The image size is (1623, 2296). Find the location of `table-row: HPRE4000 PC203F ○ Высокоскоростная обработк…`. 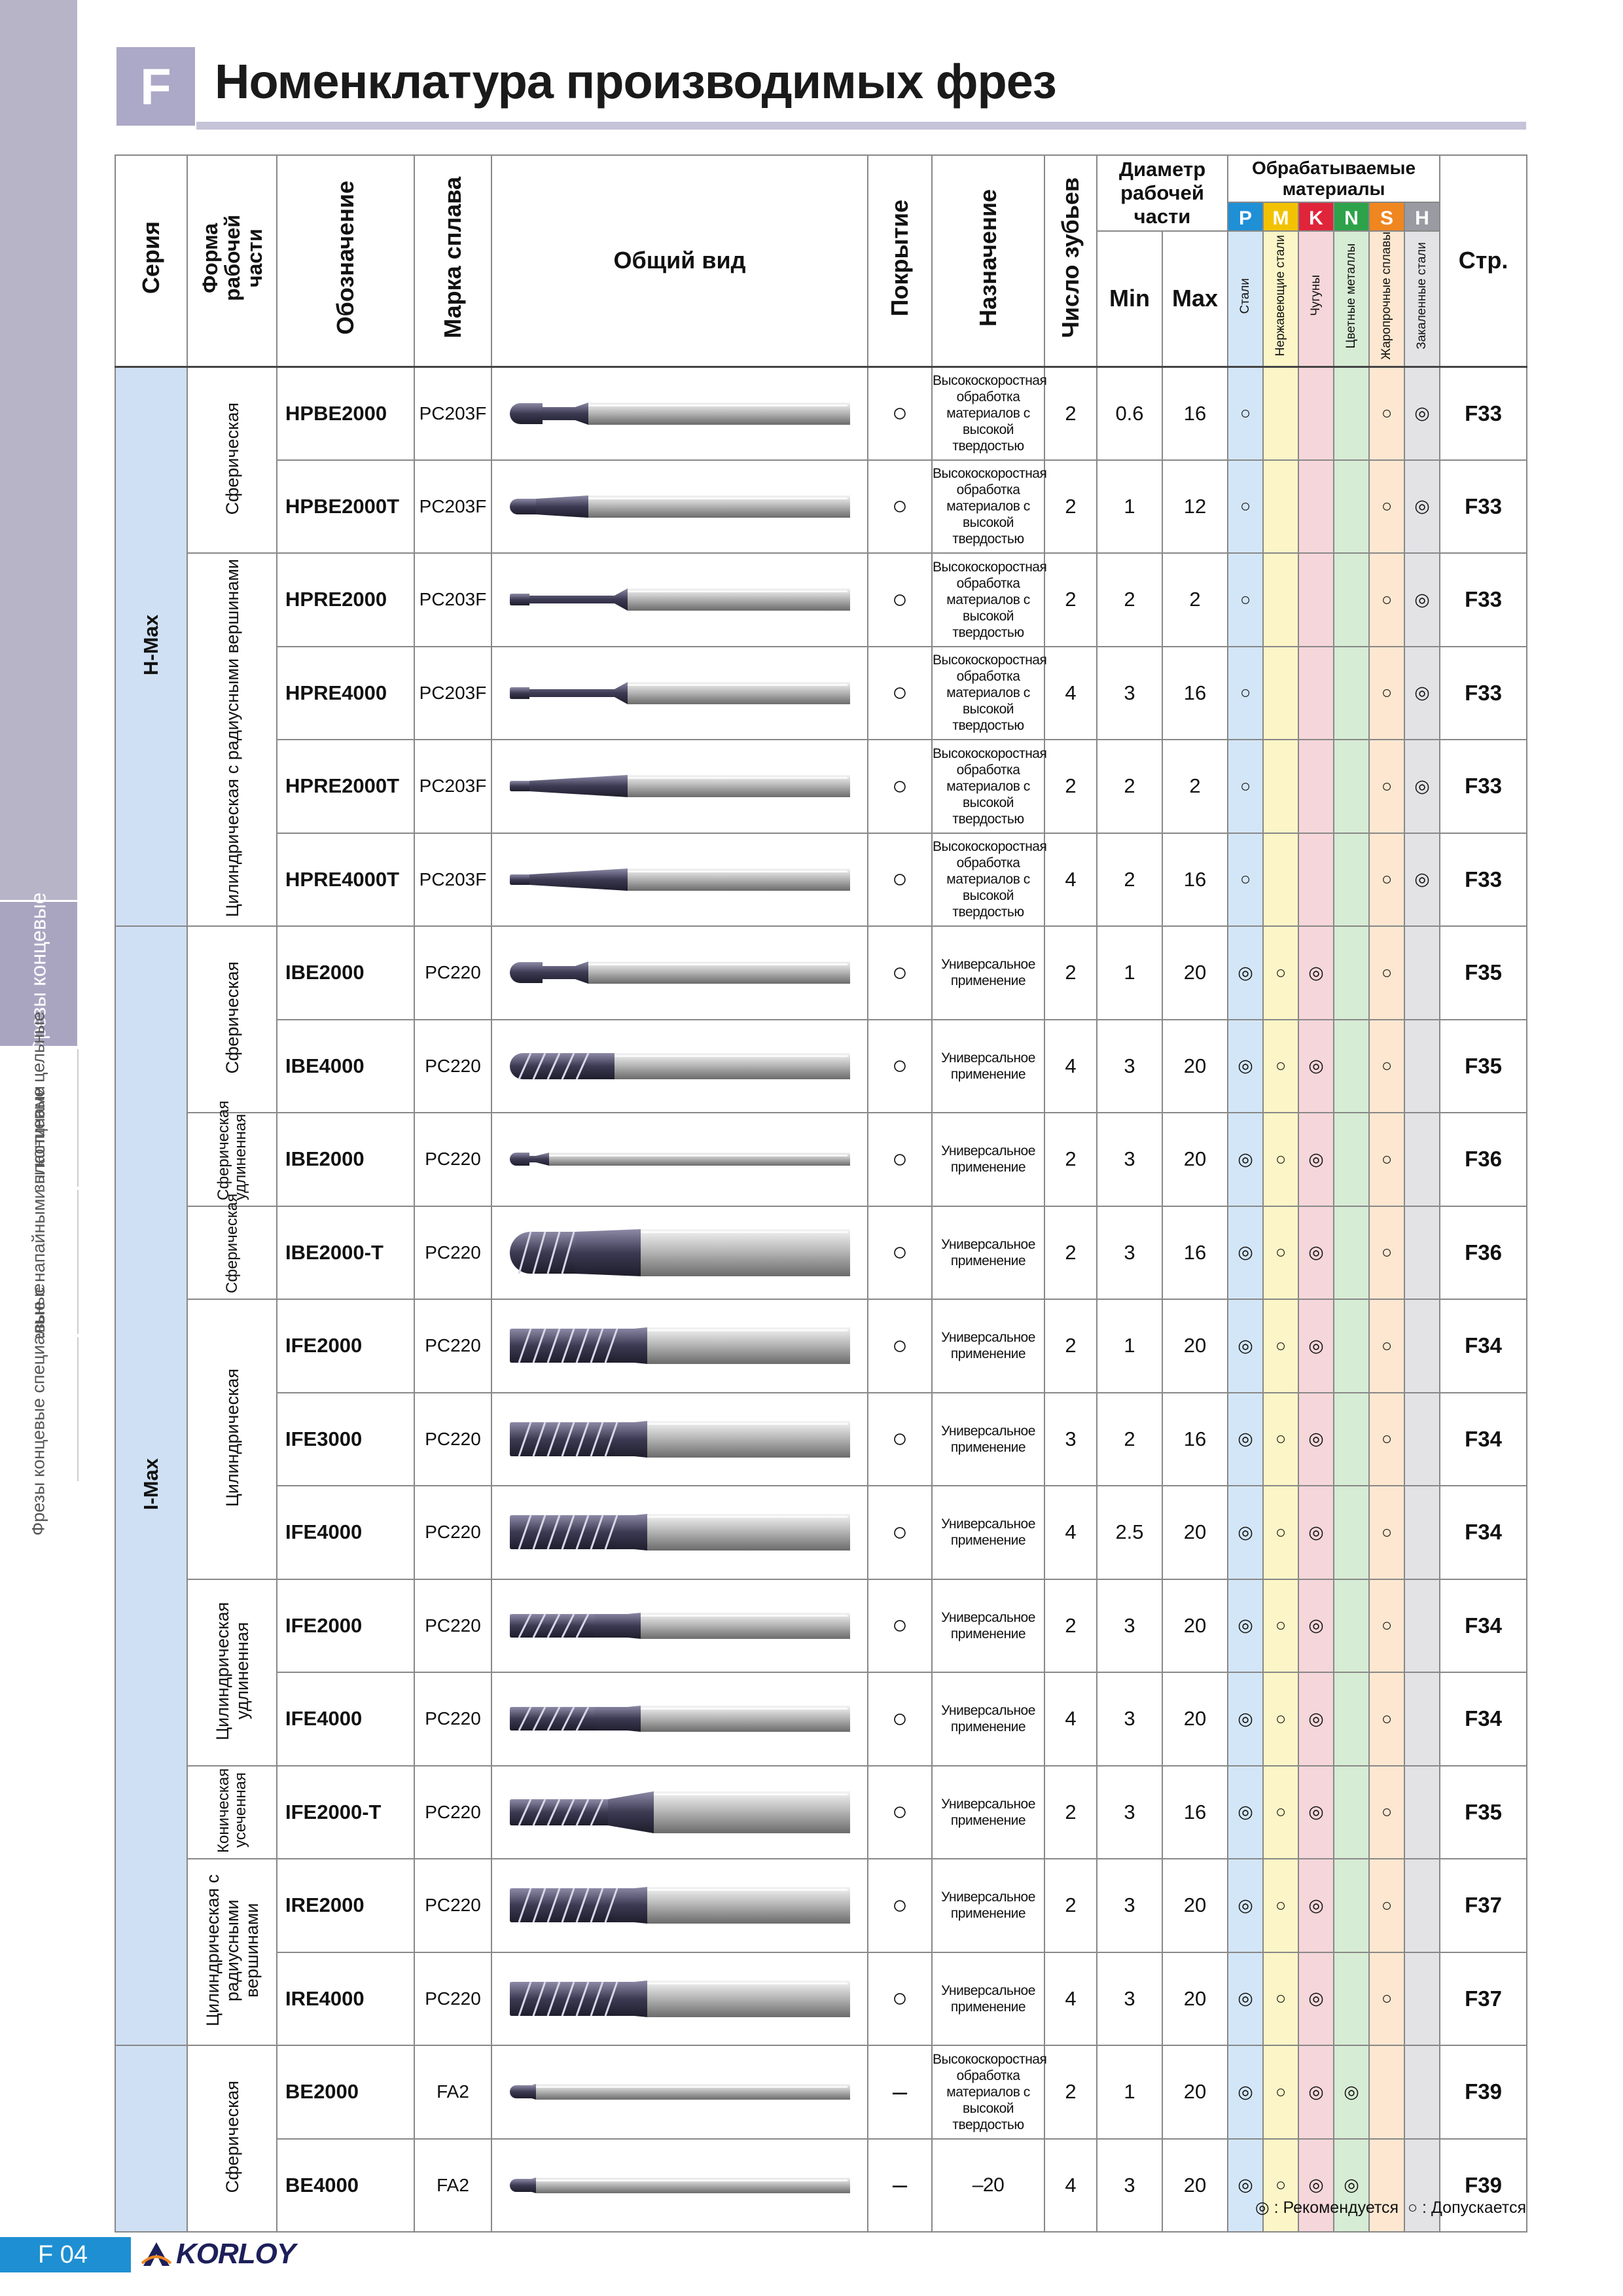

table-row: HPRE4000 PC203F ○ Высокоскоростная обработк… is located at coordinates (821, 693).